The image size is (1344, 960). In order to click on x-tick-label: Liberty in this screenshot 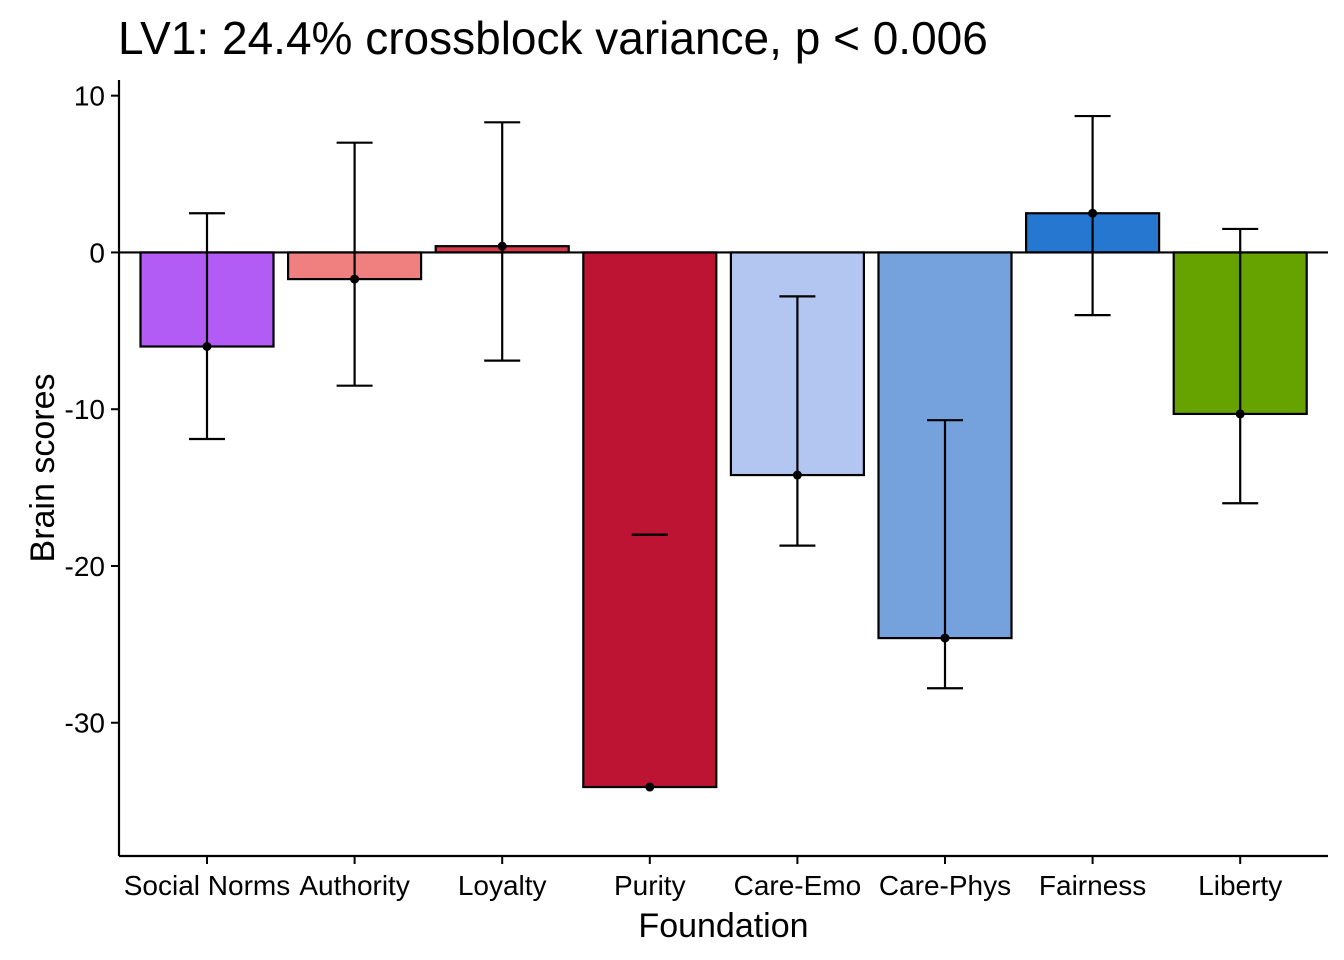, I will do `click(1240, 885)`.